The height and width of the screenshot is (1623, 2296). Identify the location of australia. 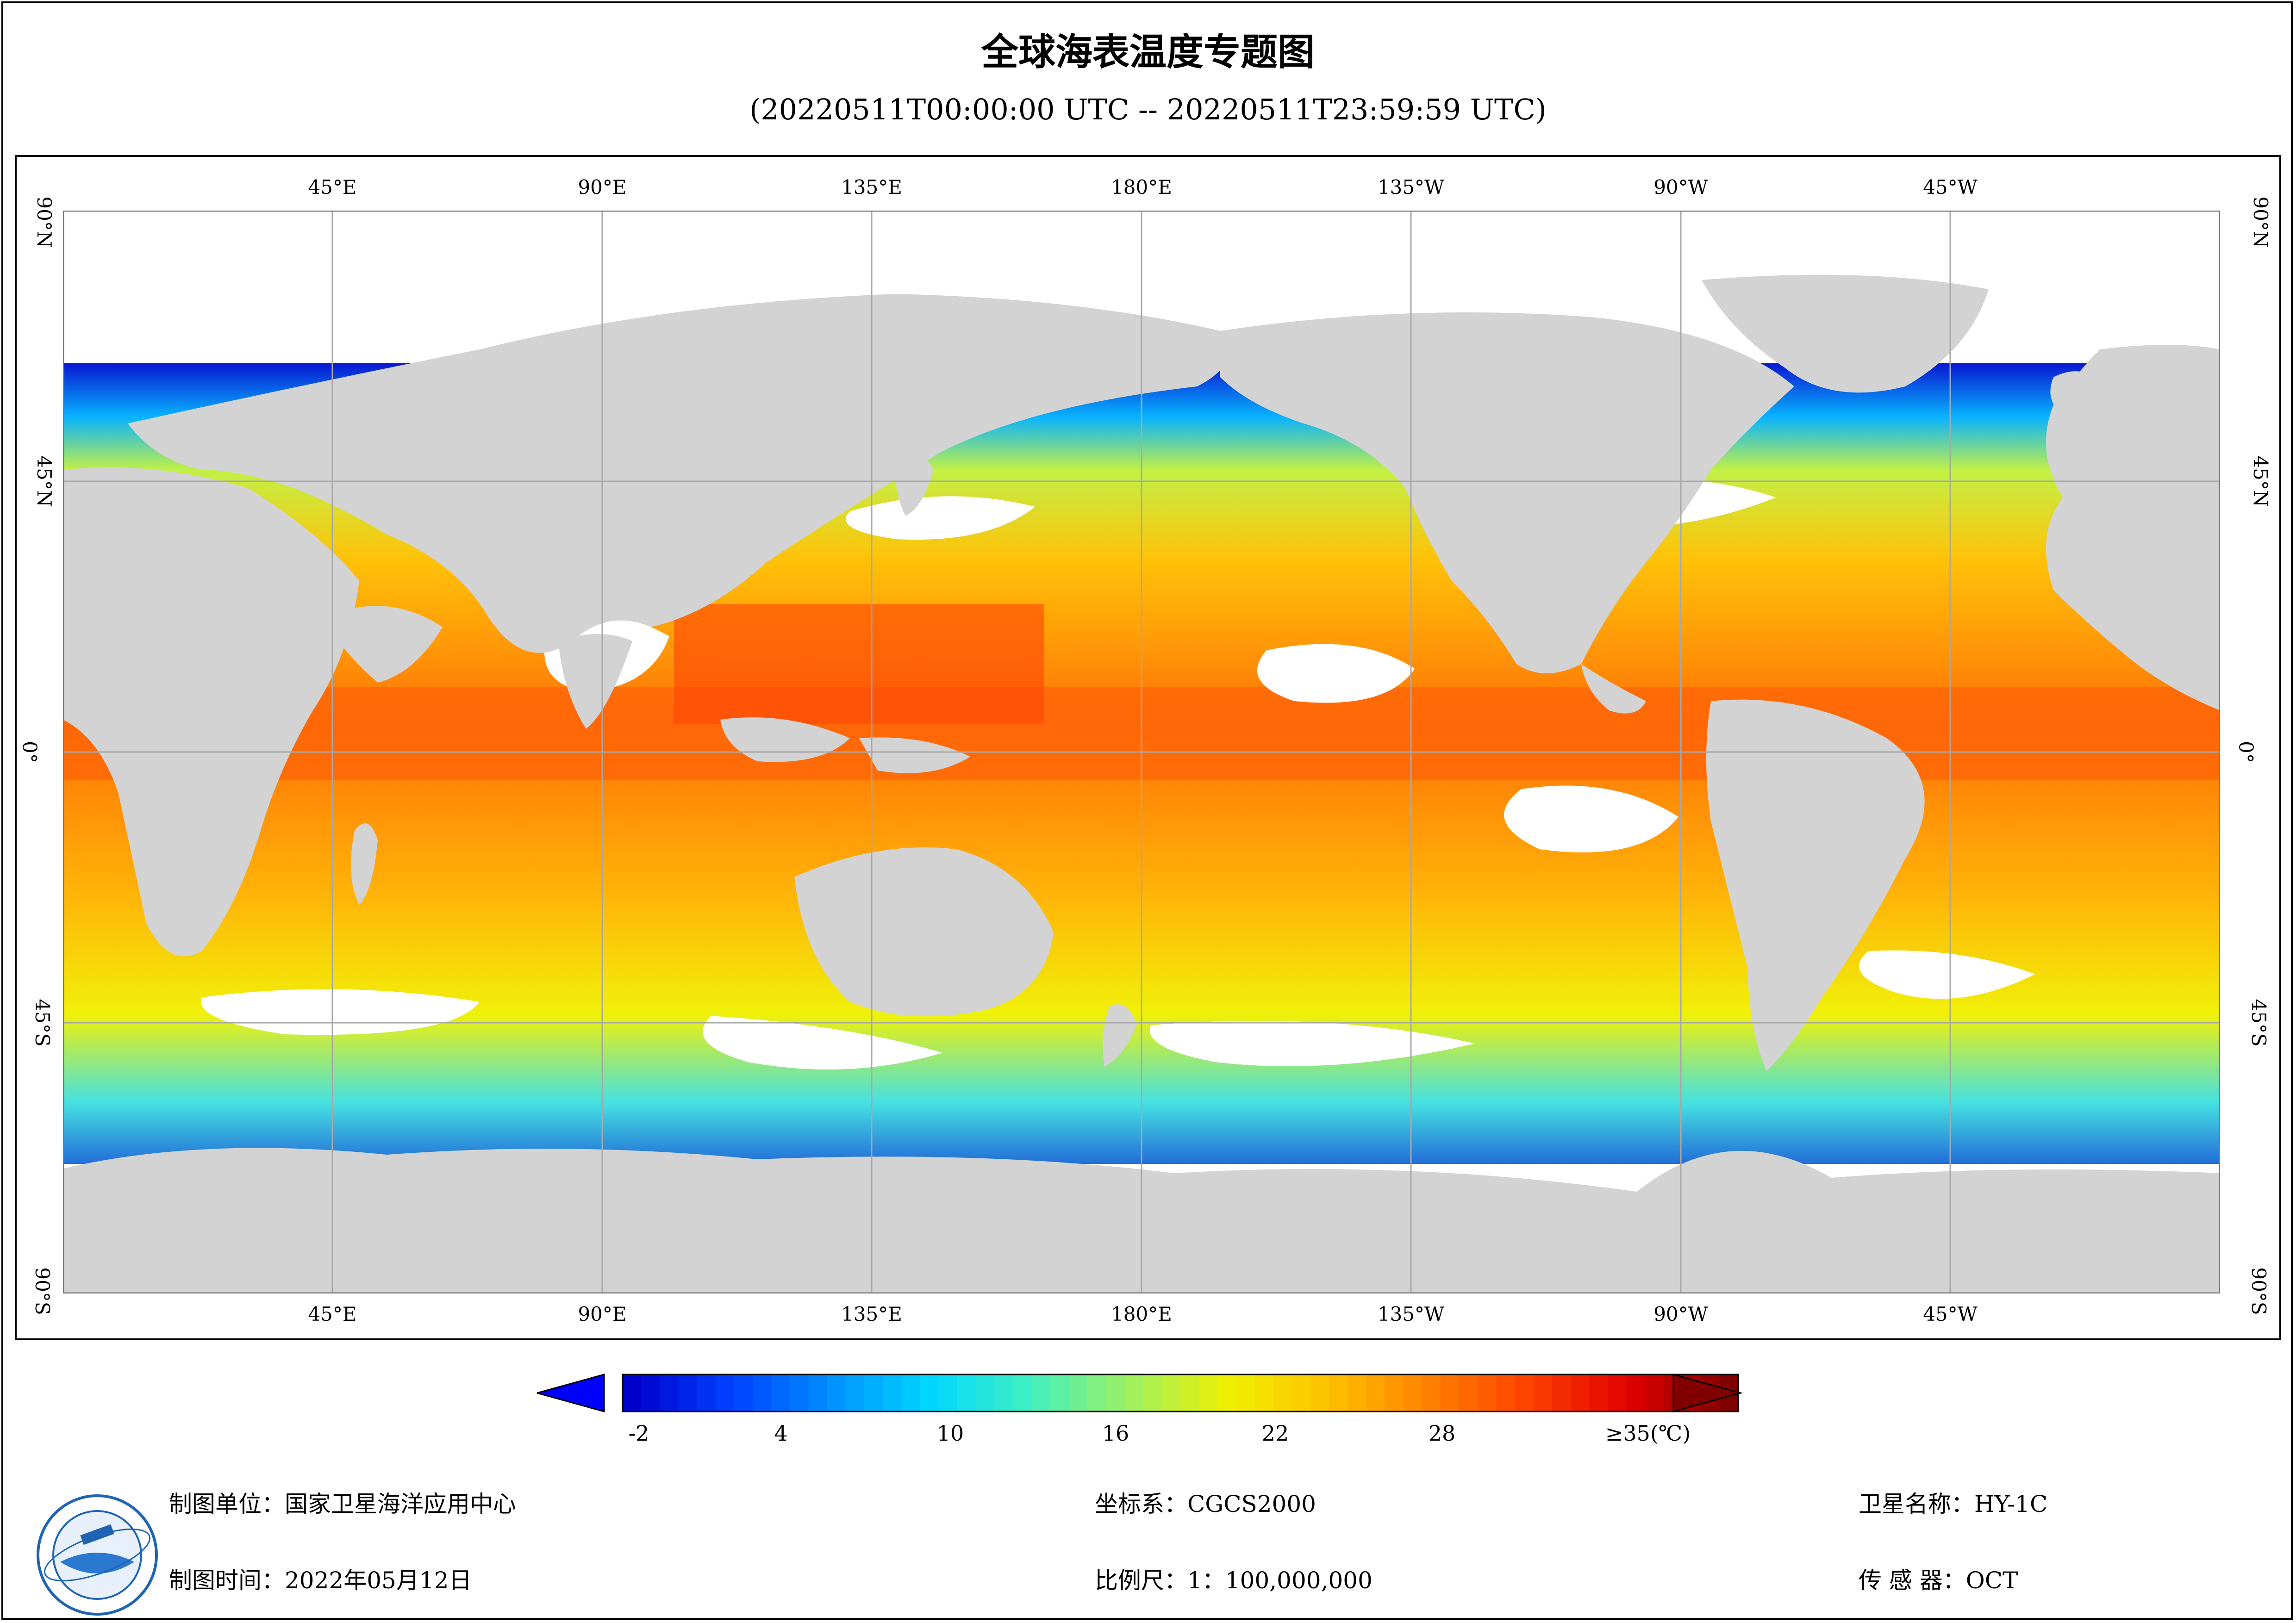
(924, 932).